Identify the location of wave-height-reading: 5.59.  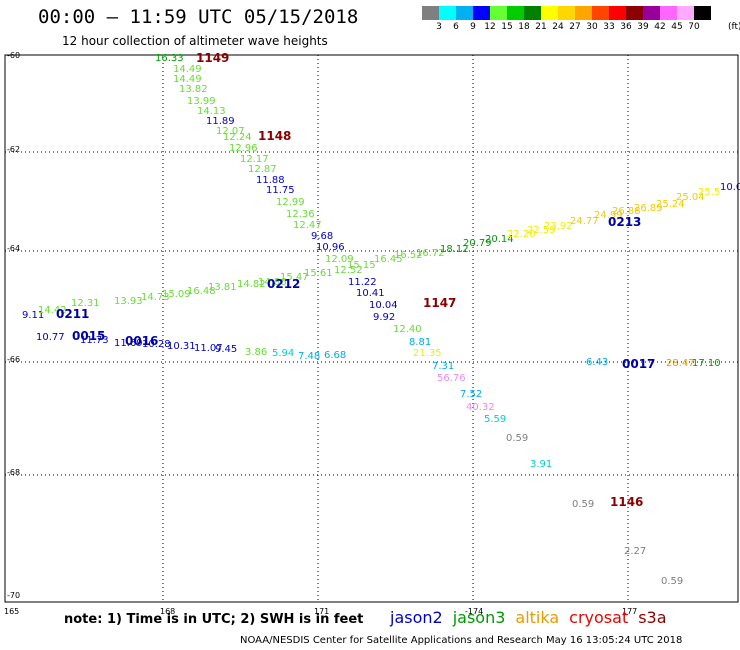
(495, 419).